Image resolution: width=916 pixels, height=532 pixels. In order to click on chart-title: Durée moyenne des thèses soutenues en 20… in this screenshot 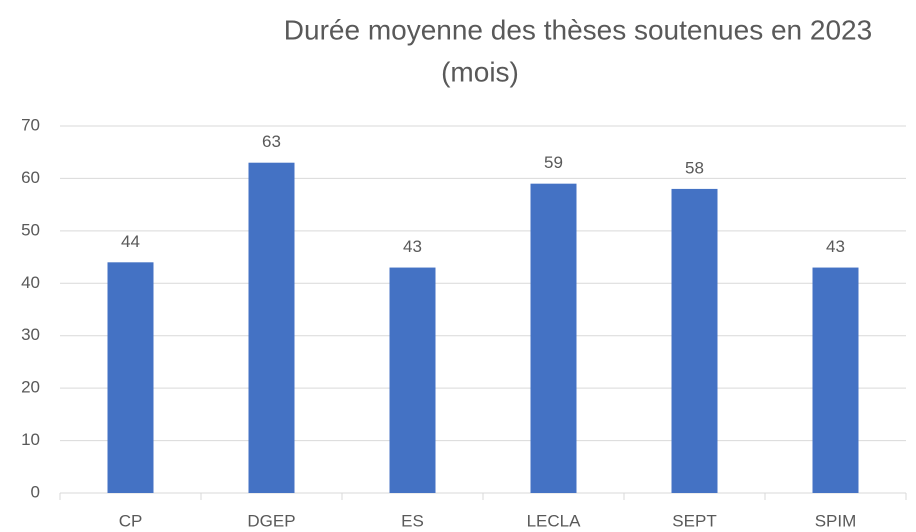, I will do `click(578, 29)`.